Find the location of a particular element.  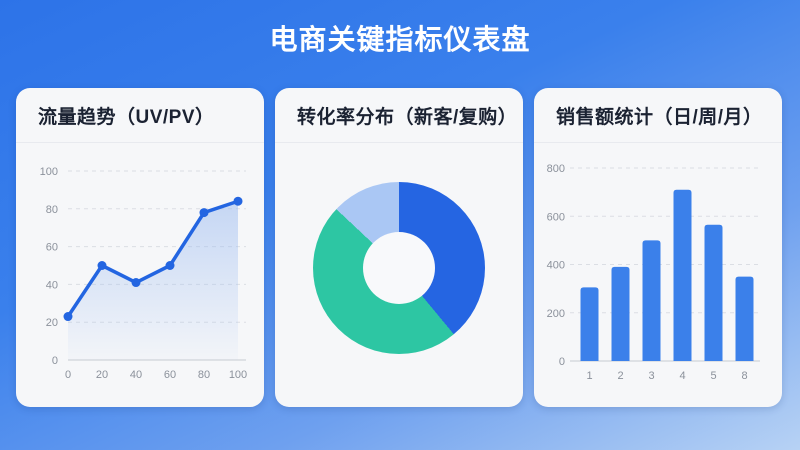

donut-chart is located at coordinates (399, 268).